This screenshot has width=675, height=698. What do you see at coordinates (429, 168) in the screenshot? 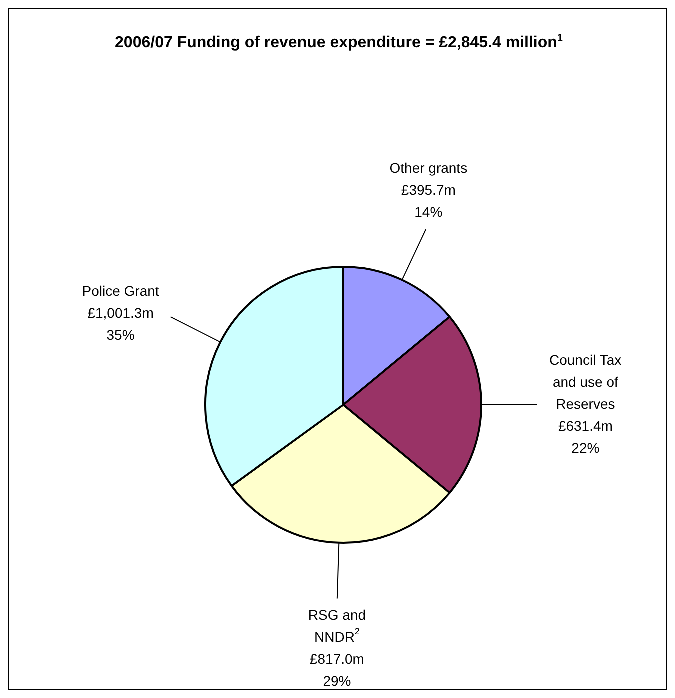
I see `slice-label: Other grants` at bounding box center [429, 168].